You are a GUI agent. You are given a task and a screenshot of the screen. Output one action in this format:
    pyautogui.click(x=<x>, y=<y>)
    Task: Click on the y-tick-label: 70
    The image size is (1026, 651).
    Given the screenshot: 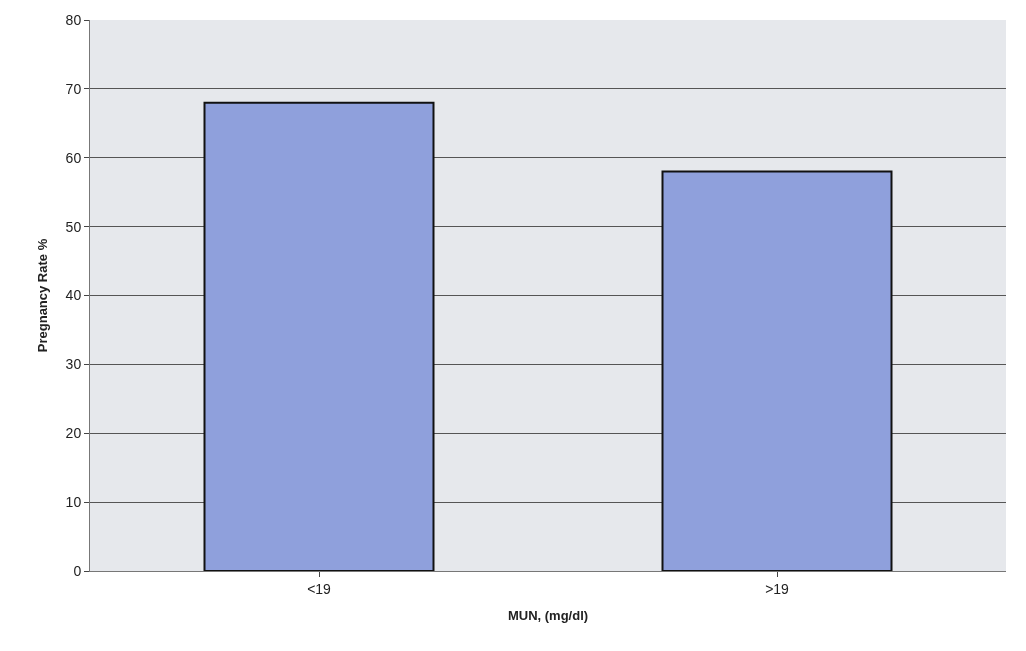 What is the action you would take?
    pyautogui.click(x=73, y=88)
    